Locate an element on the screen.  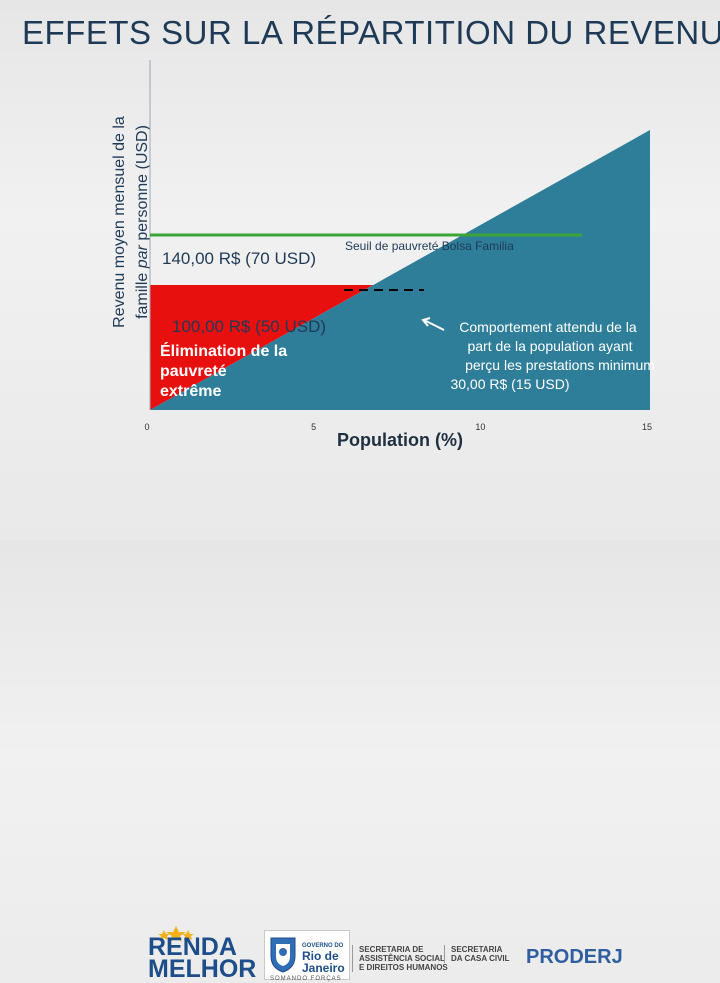
annotation-line: 30,00 R$ (15 USD) is located at coordinates (509, 384).